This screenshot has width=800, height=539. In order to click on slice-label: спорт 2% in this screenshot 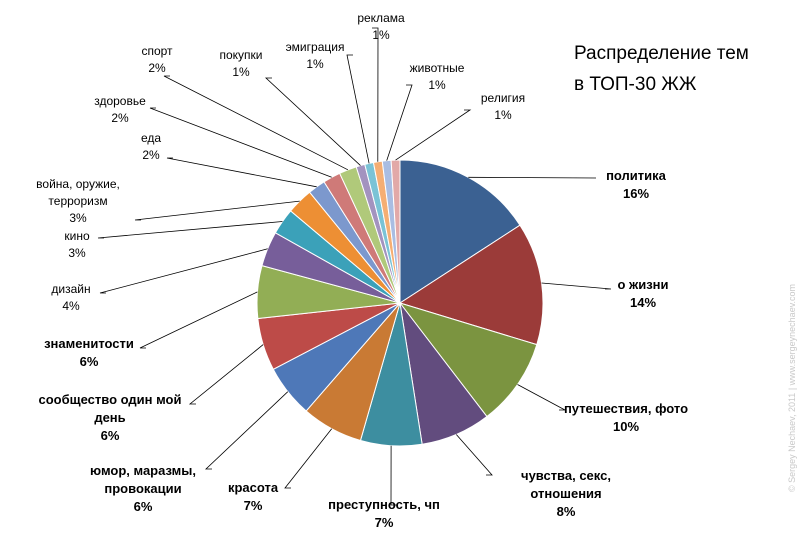, I will do `click(157, 59)`.